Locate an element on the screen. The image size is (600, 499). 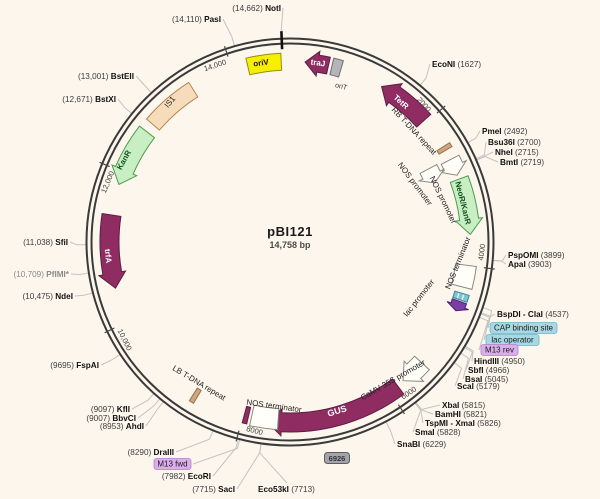
enzyme-label-smai: SmaI (5828) is located at coordinates (438, 432).